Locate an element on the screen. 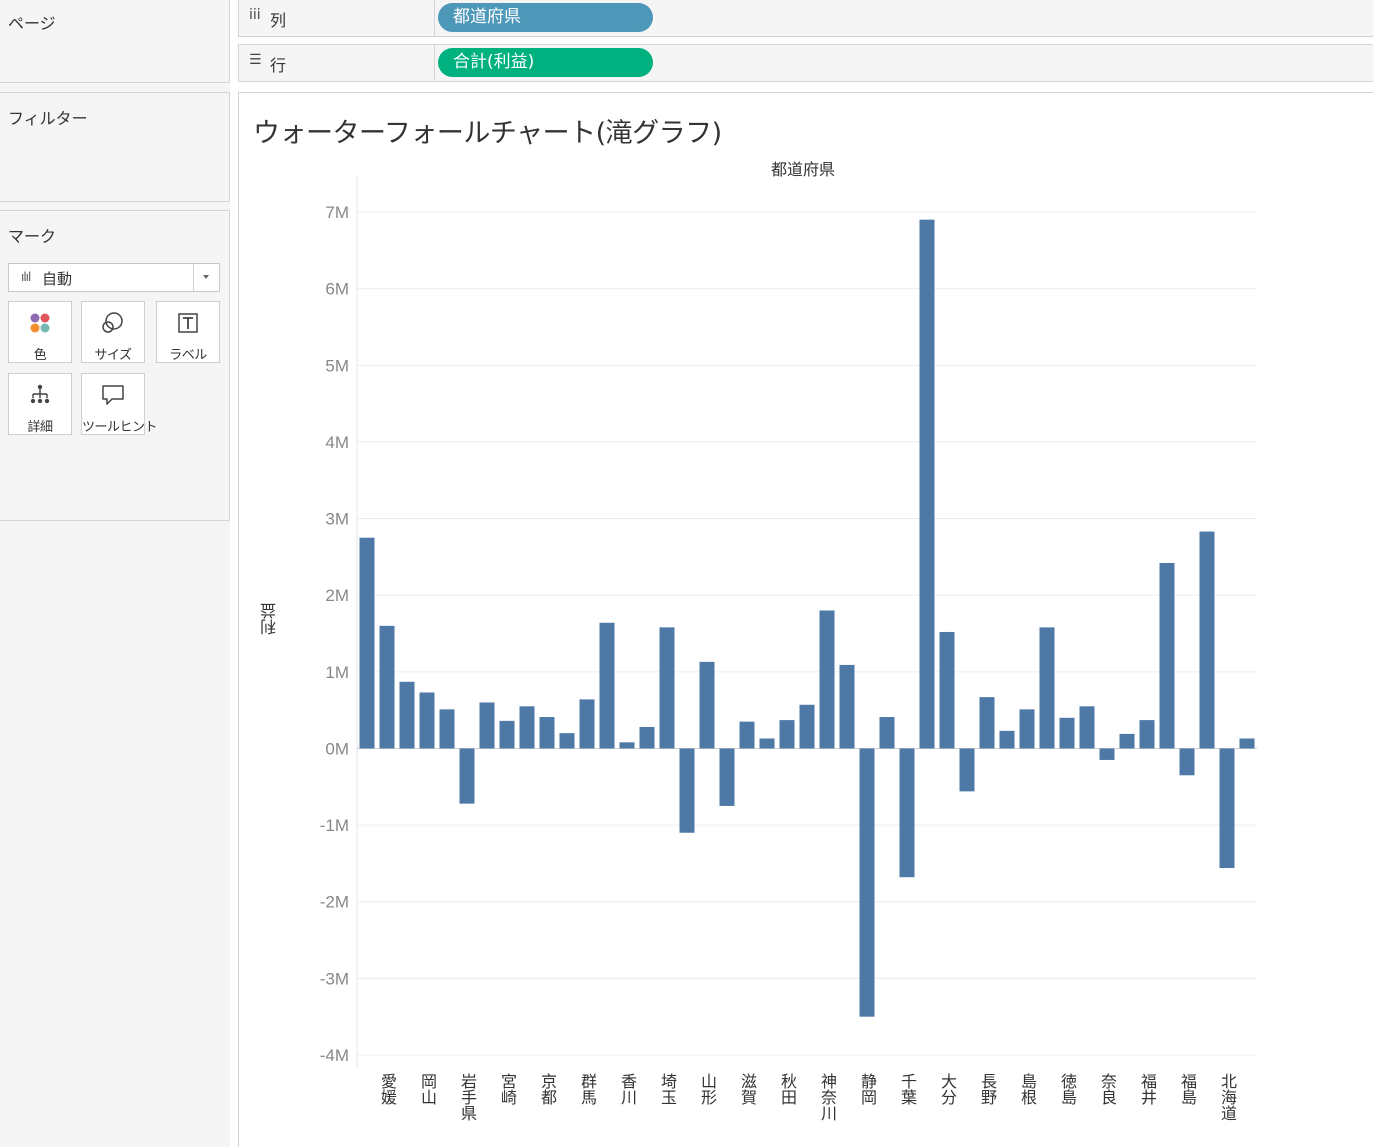 The height and width of the screenshot is (1147, 1373). size-label: サイズ is located at coordinates (113, 355).